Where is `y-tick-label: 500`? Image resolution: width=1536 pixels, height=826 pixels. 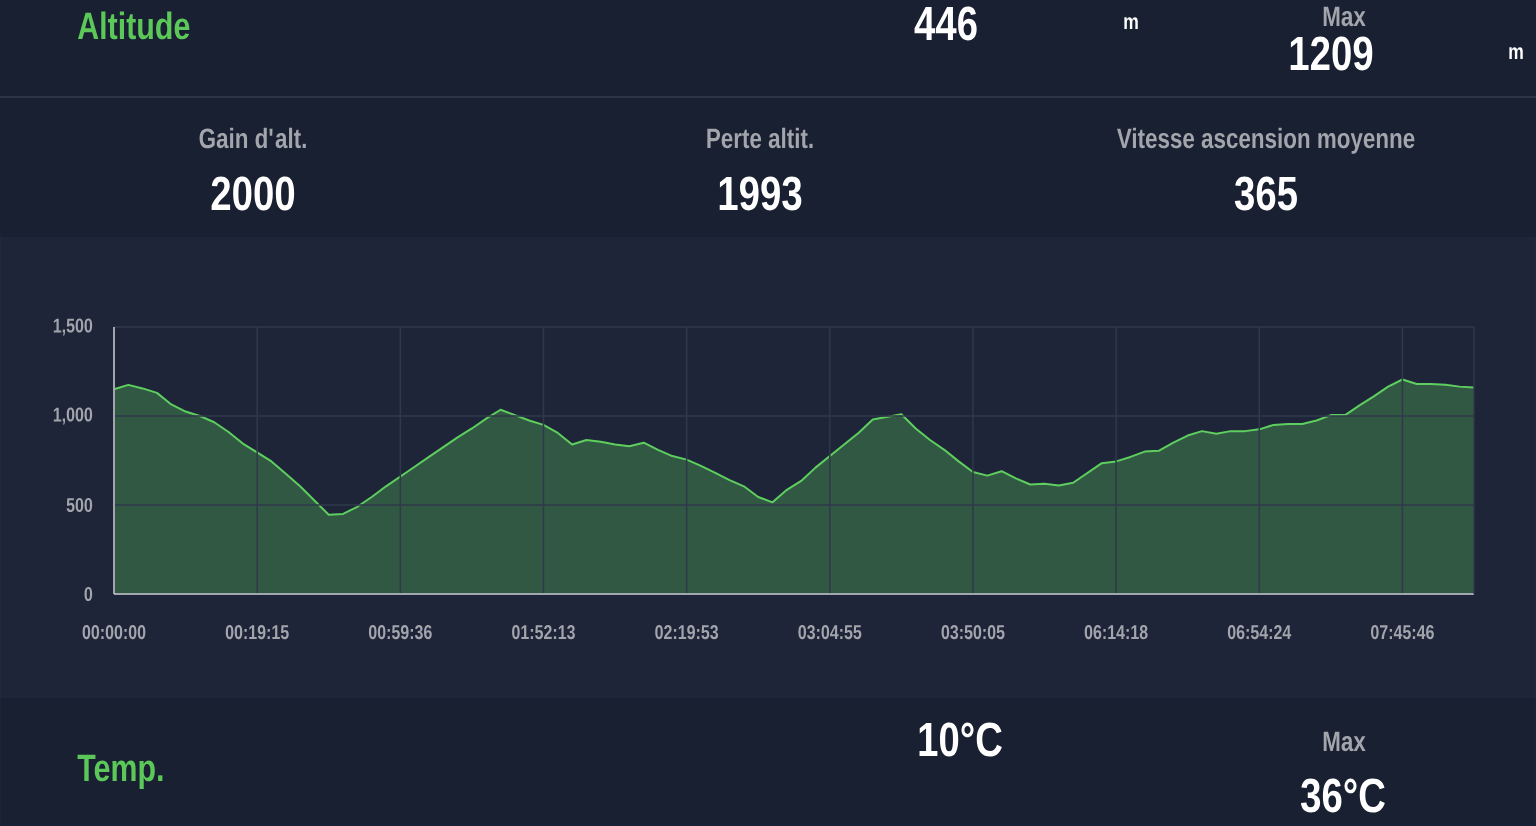
y-tick-label: 500 is located at coordinates (79, 505).